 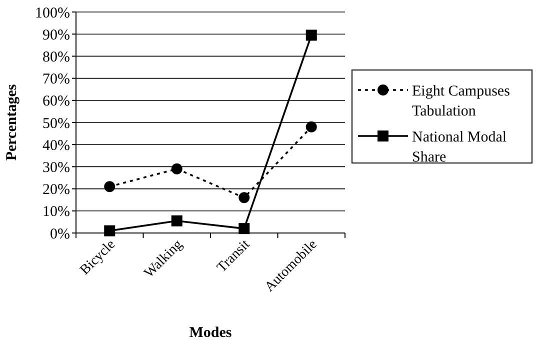 What do you see at coordinates (56, 57) in the screenshot?
I see `y-tick-label: 80%` at bounding box center [56, 57].